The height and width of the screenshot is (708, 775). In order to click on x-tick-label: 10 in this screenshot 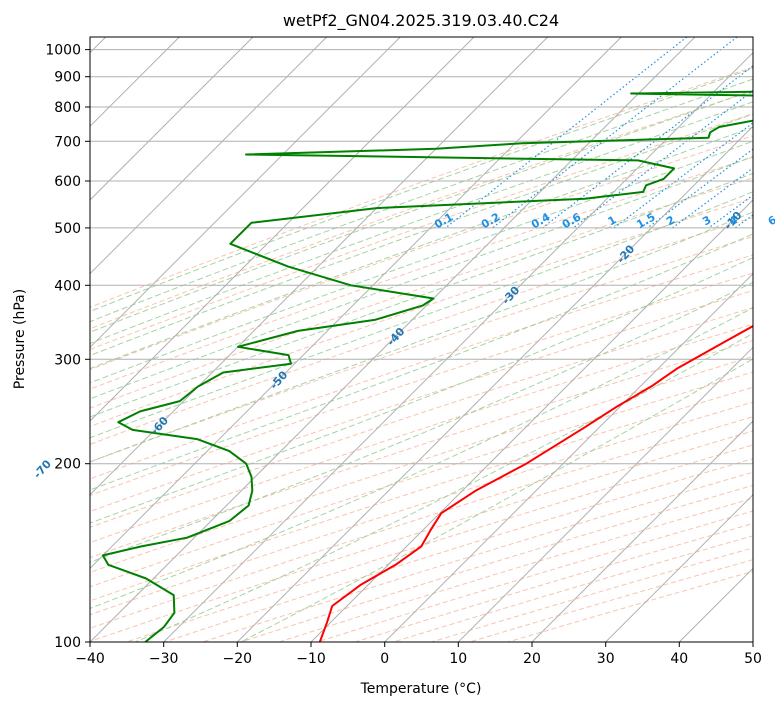, I will do `click(458, 659)`.